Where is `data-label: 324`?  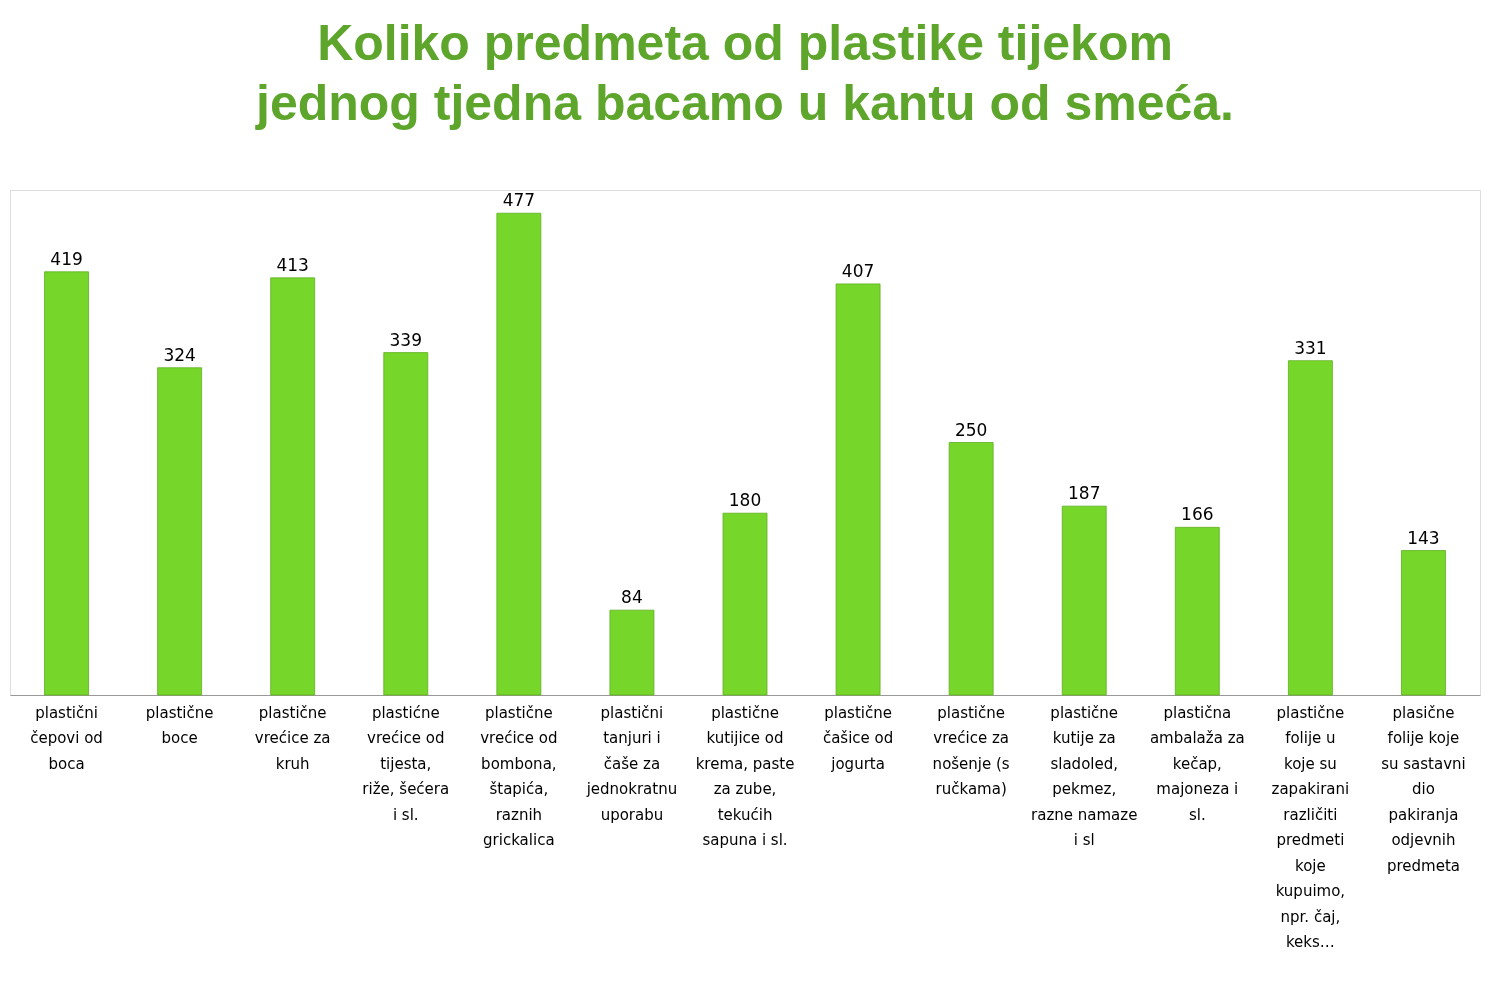
data-label: 324 is located at coordinates (179, 354).